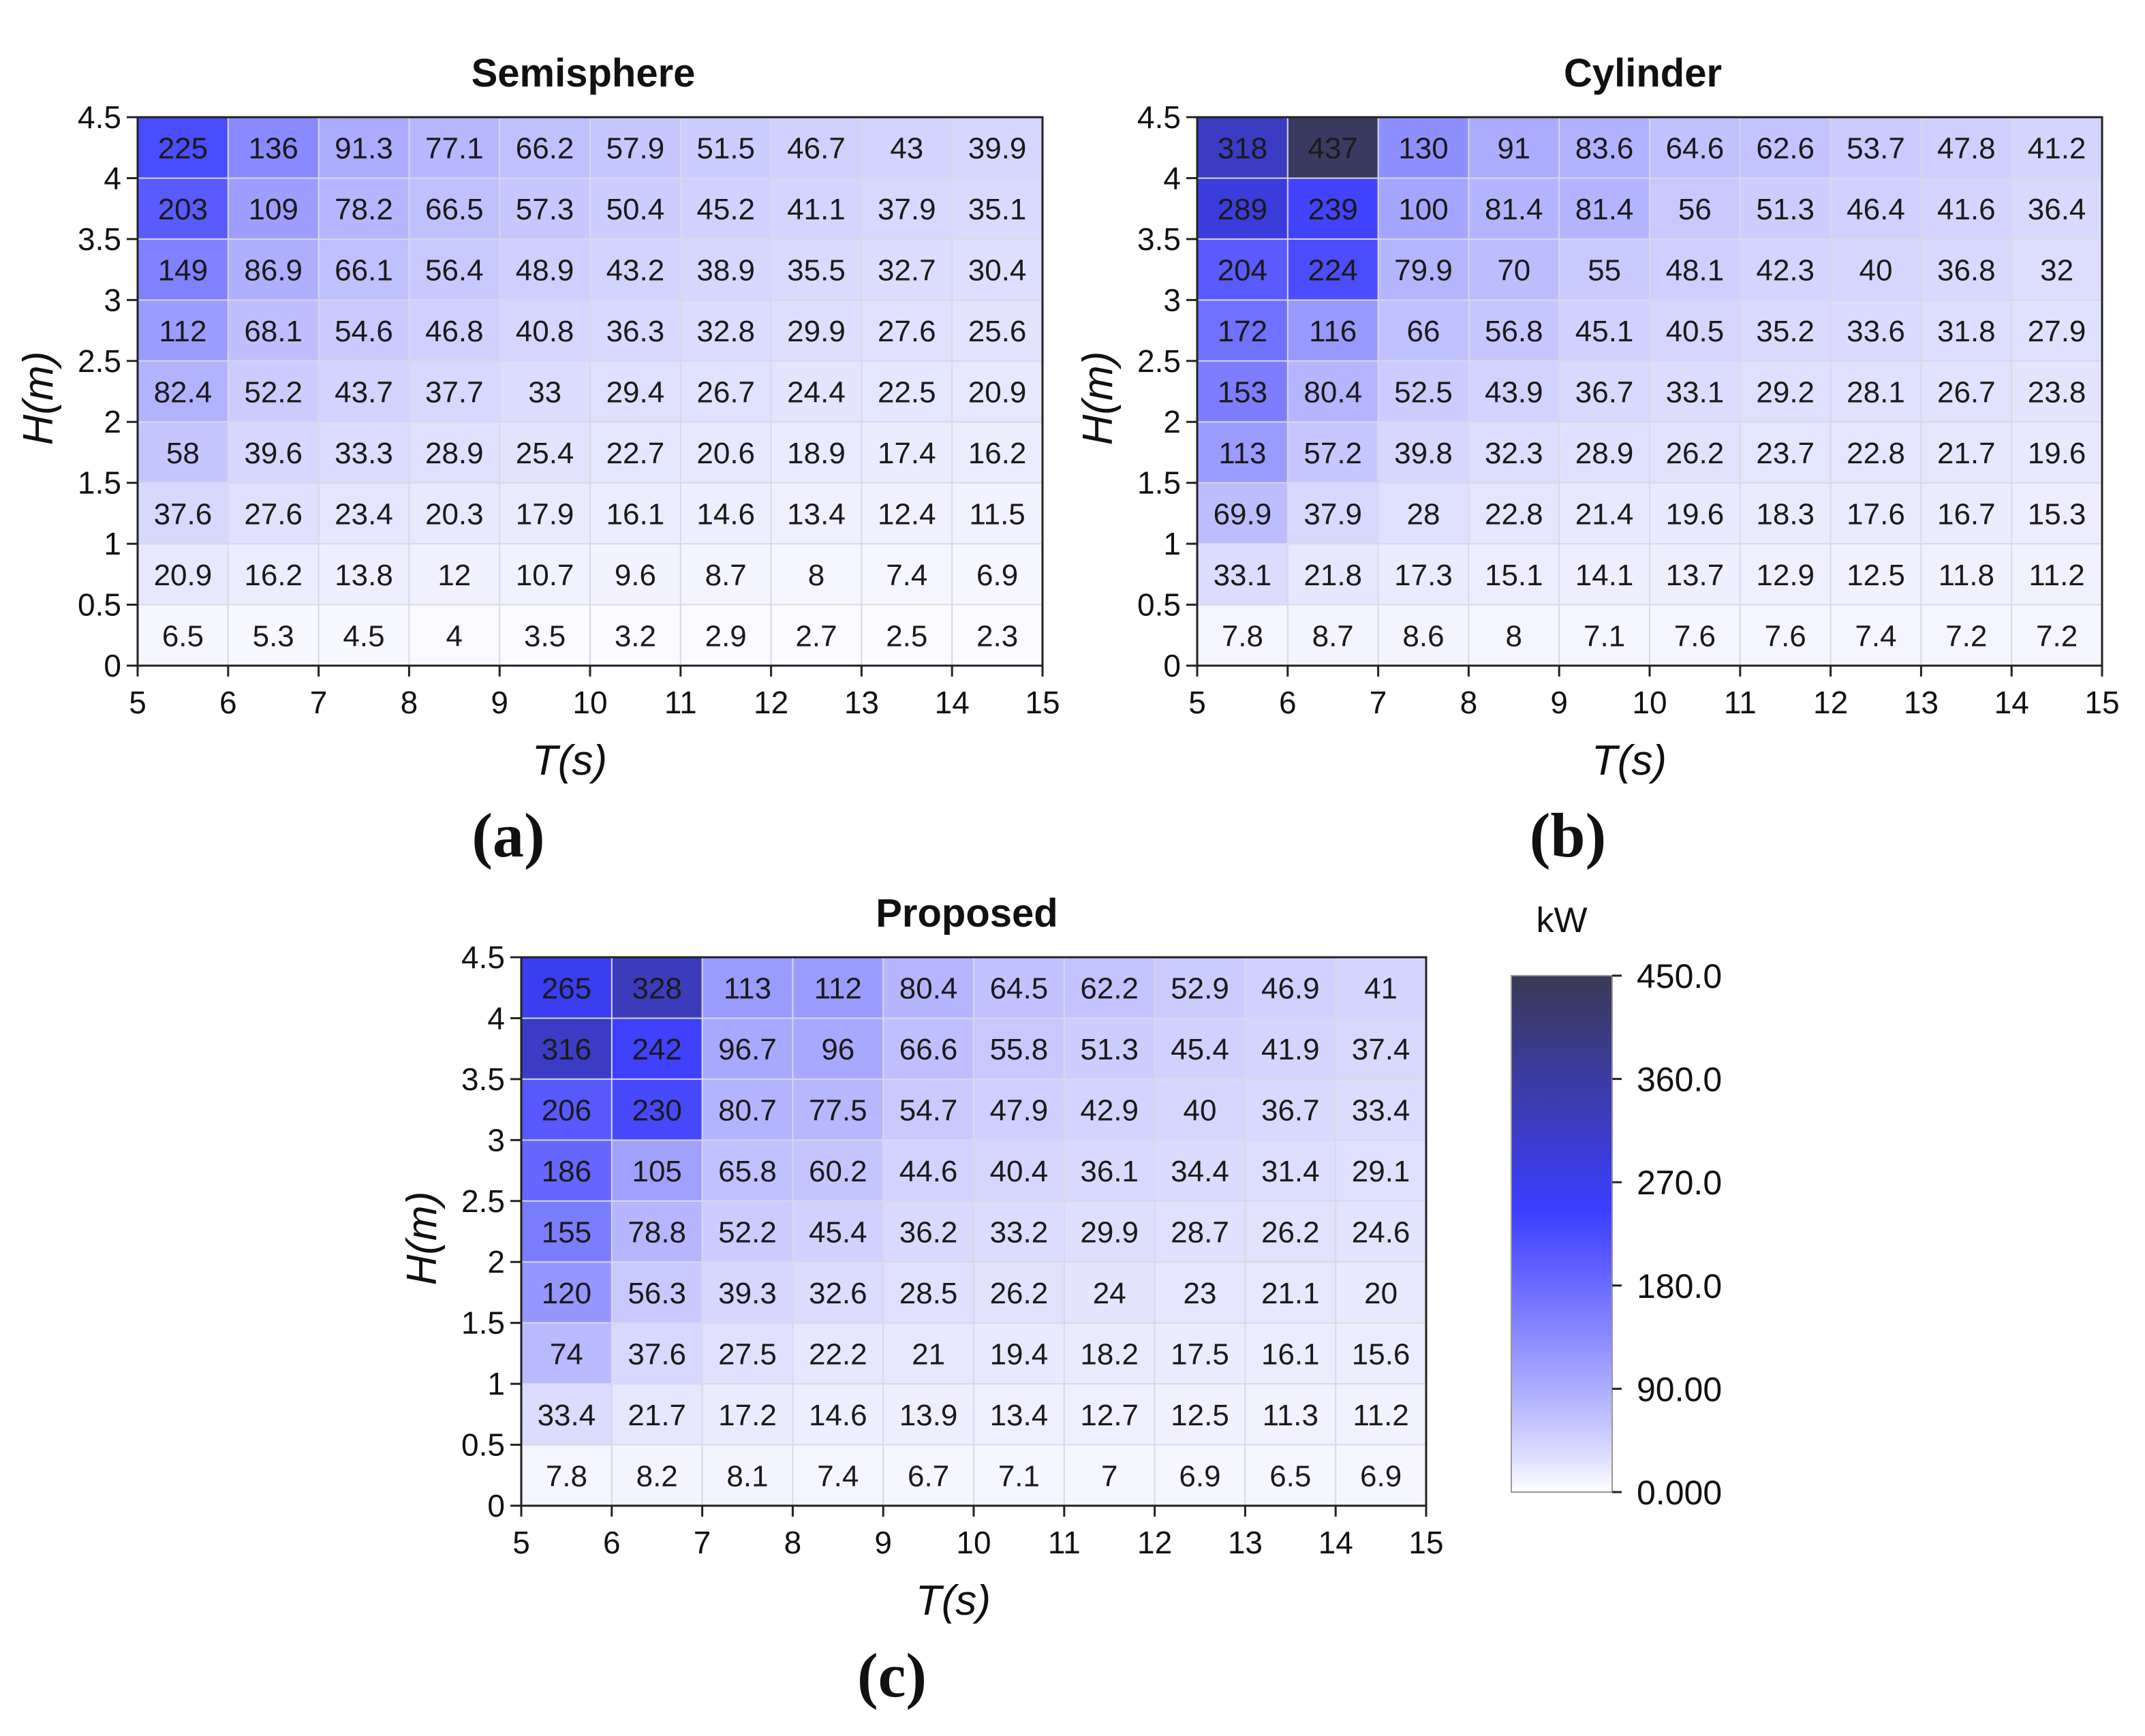 The image size is (2145, 1736). I want to click on cell-value-label: 100, so click(1423, 209).